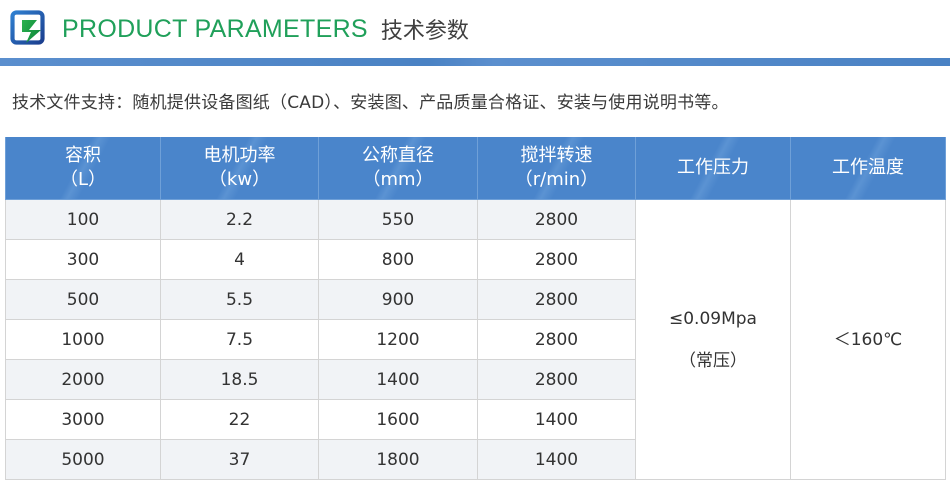 This screenshot has height=484, width=950. What do you see at coordinates (83, 155) in the screenshot?
I see `column-header-volume-line1: 容积` at bounding box center [83, 155].